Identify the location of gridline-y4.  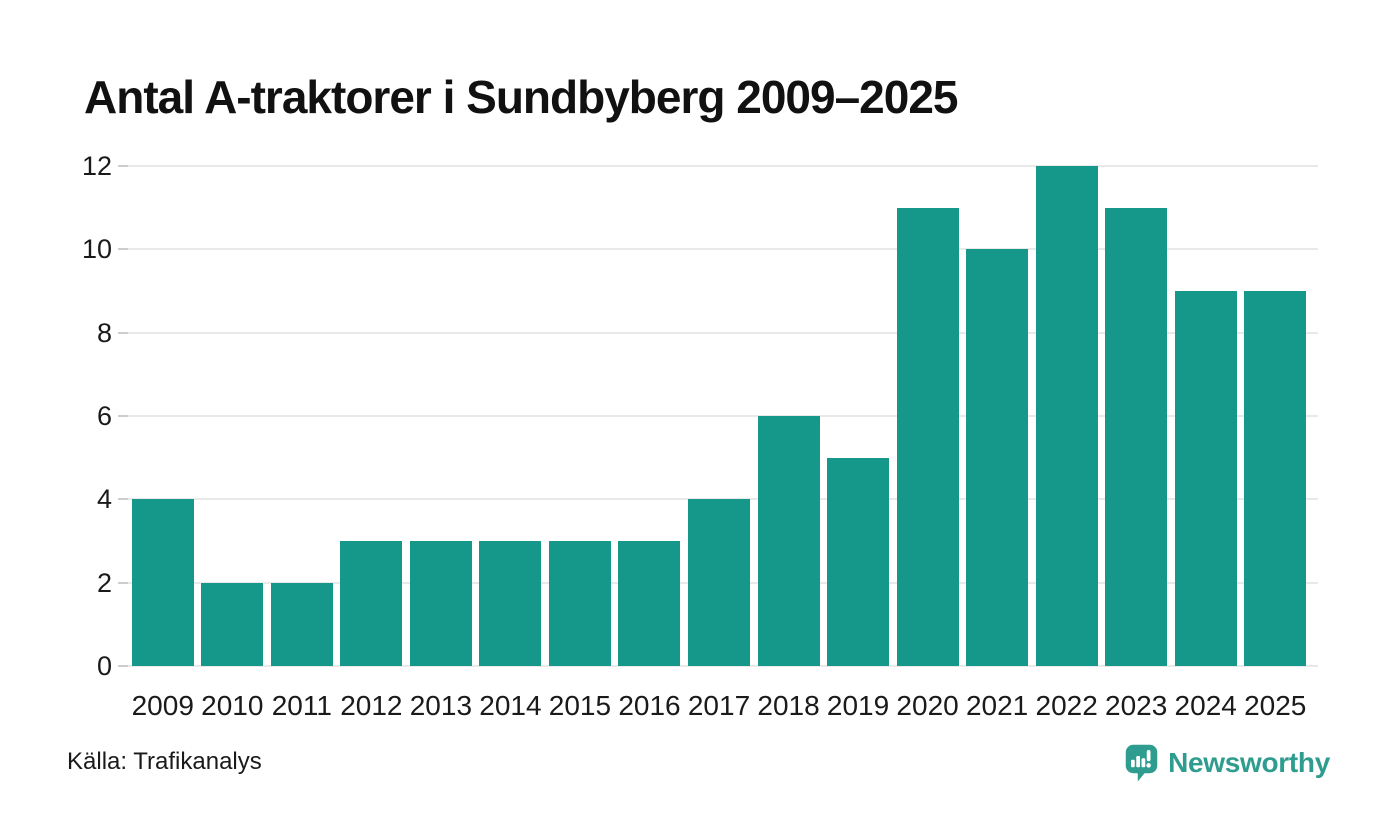
(718, 499).